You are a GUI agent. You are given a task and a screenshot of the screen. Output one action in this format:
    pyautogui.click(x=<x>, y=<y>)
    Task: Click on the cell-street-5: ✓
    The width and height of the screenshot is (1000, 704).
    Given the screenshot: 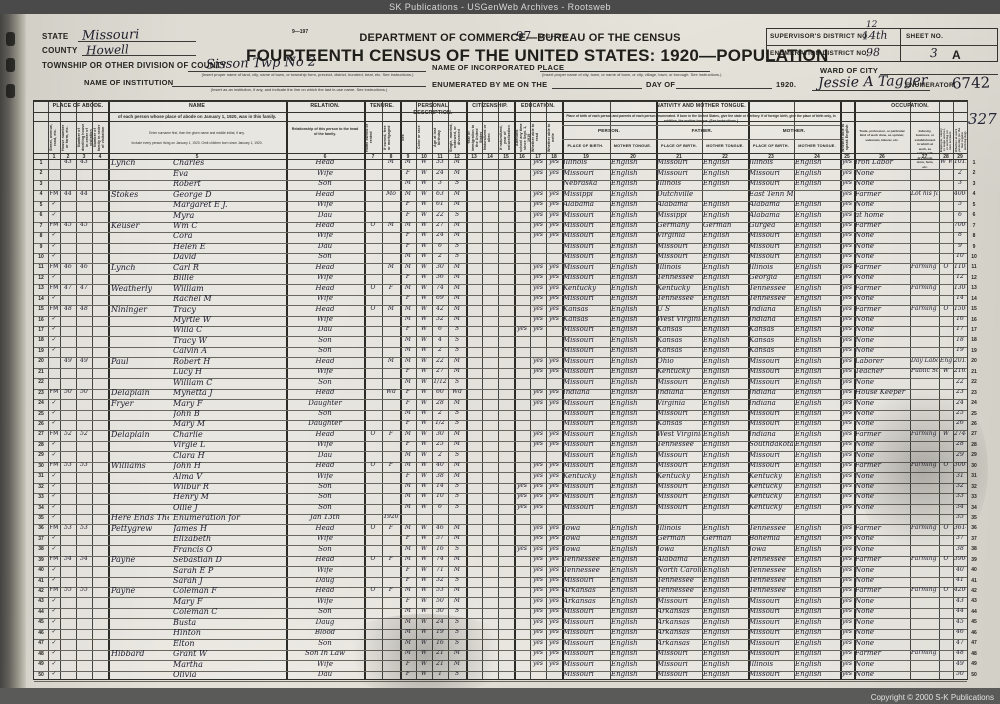 What is the action you would take?
    pyautogui.click(x=54, y=204)
    